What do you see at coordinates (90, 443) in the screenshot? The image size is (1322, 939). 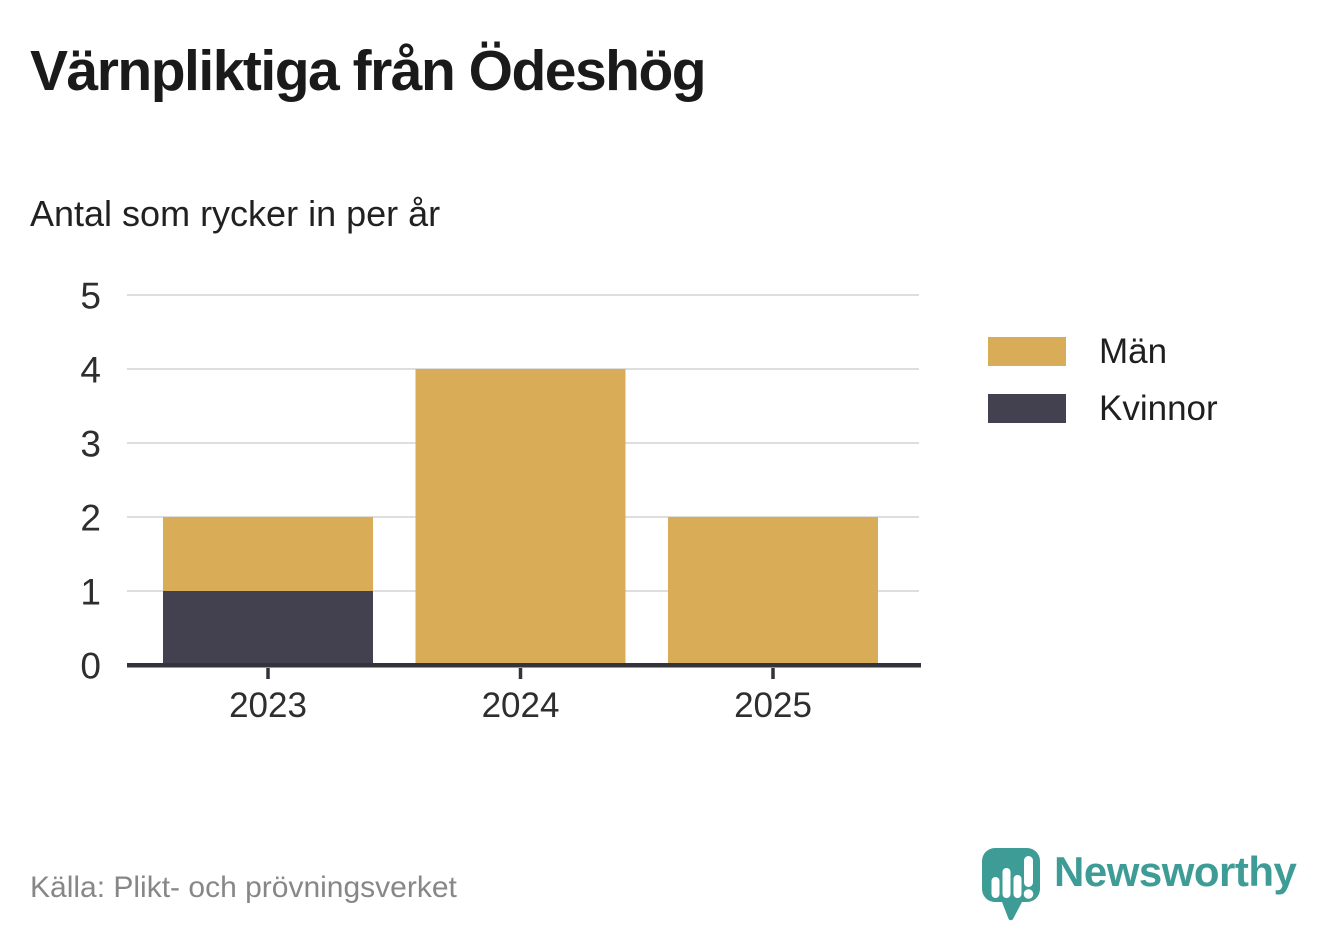 I see `y-axis-label-3: 3` at bounding box center [90, 443].